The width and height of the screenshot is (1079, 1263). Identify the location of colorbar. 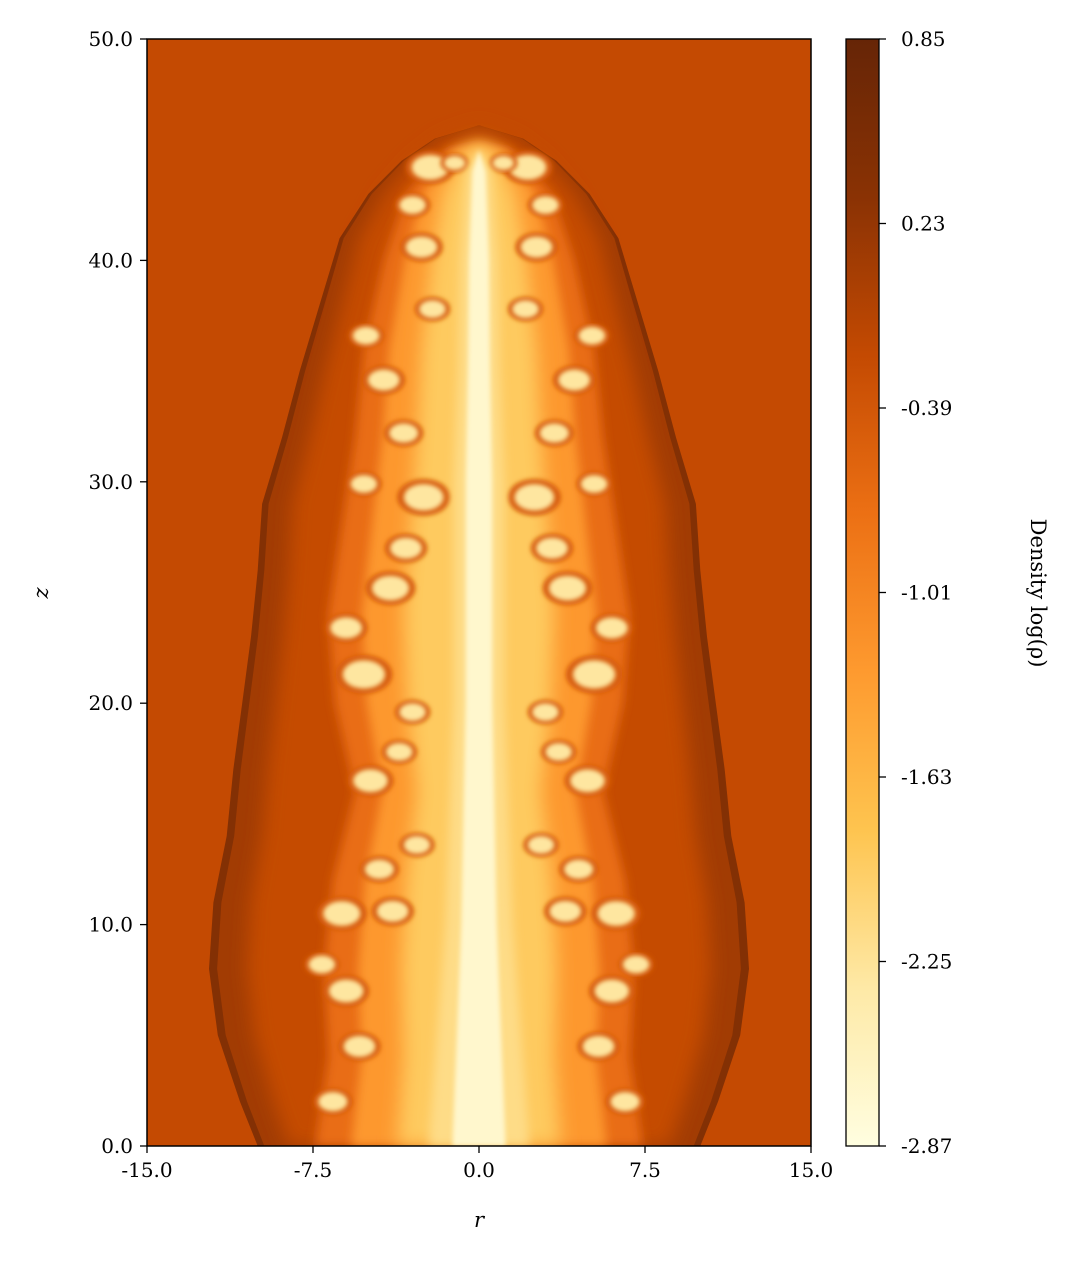
(862, 592).